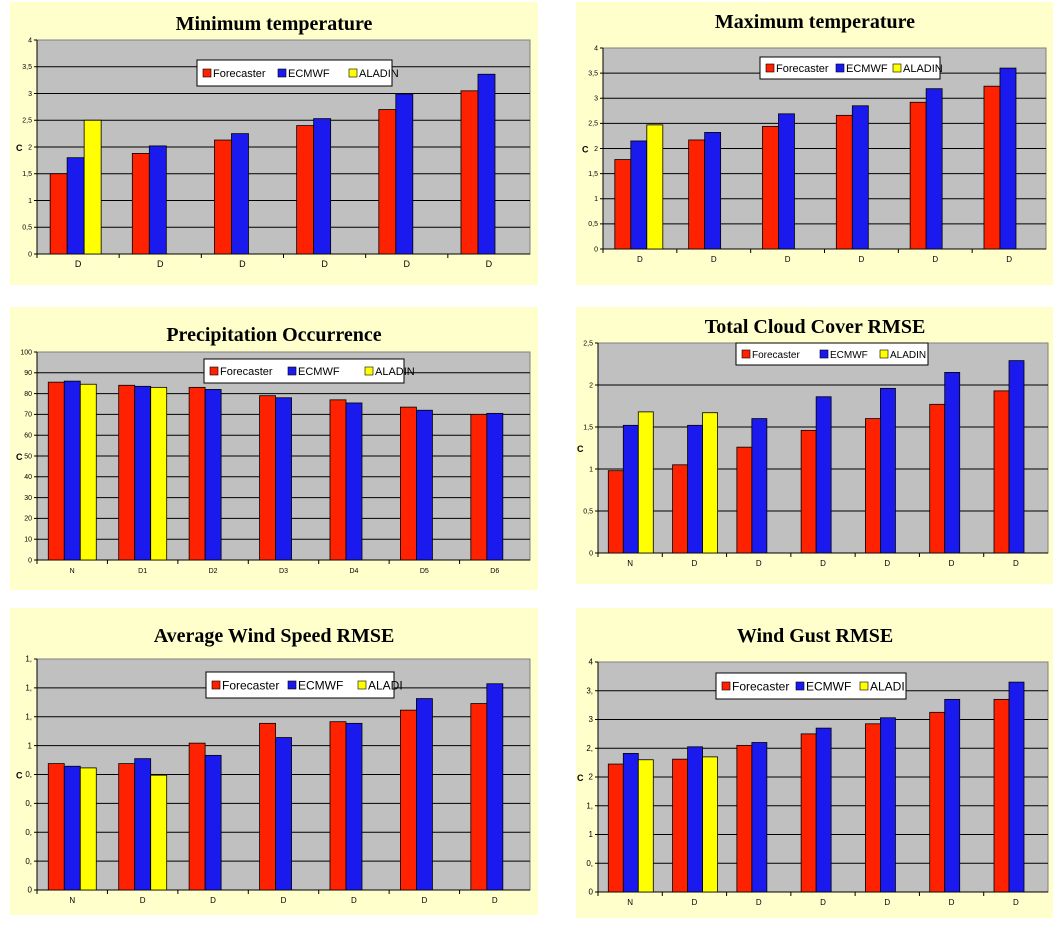  Describe the element at coordinates (424, 571) in the screenshot. I see `x-tick-label: D5` at that location.